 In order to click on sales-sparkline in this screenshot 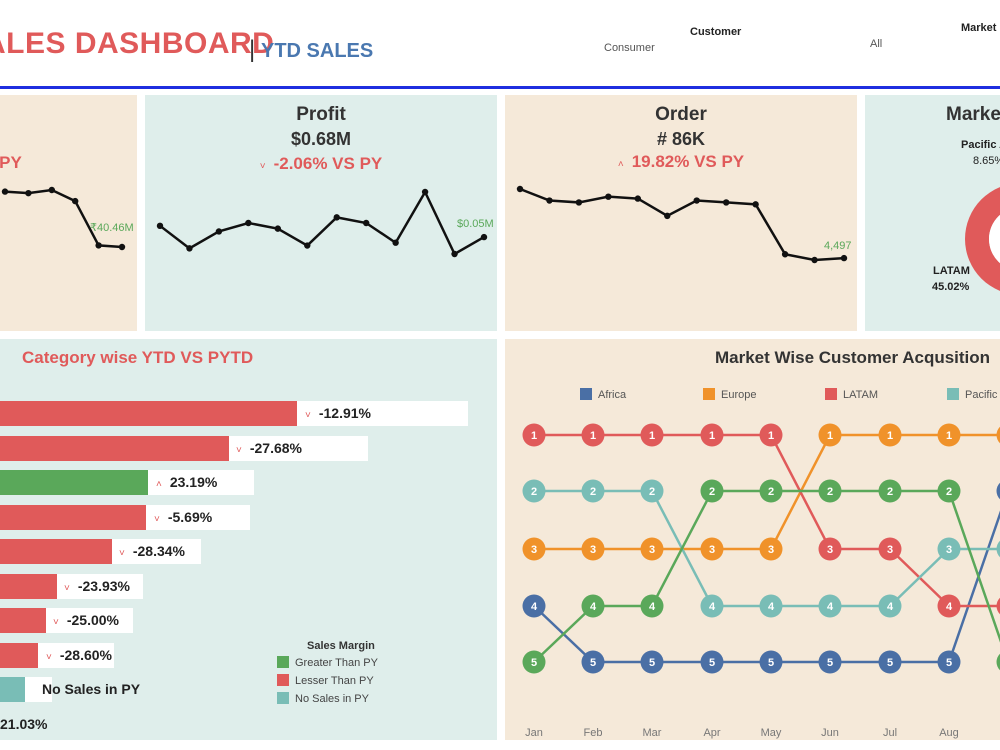, I will do `click(63, 218)`.